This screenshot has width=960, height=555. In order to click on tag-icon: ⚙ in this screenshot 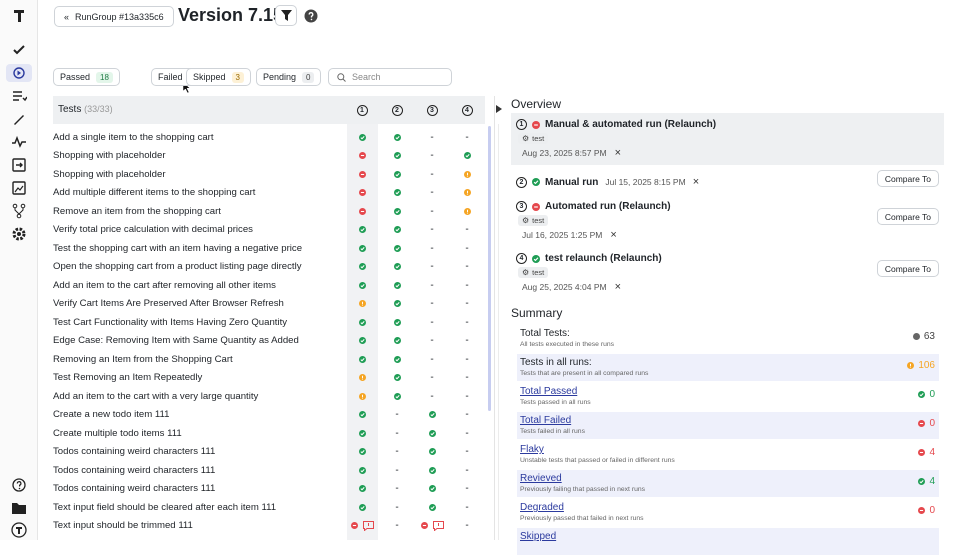, I will do `click(525, 272)`.